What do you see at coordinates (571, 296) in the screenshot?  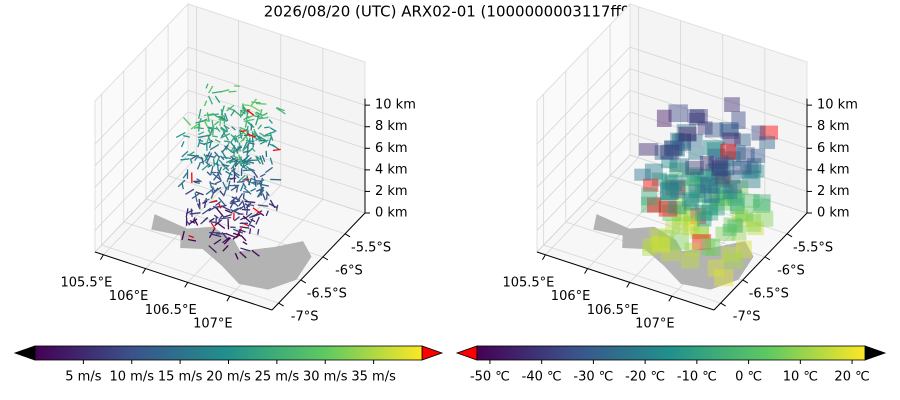 I see `x-tick-label: 106°E` at bounding box center [571, 296].